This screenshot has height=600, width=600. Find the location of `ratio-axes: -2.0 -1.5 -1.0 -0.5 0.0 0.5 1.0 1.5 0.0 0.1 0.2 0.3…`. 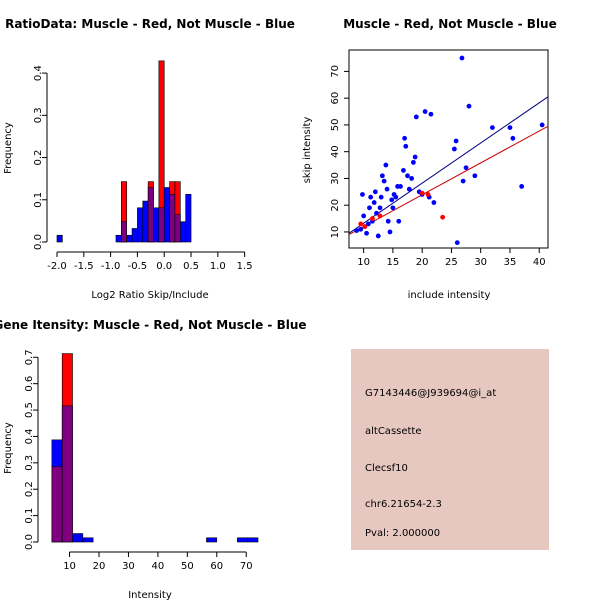

ratio-axes: -2.0 -1.5 -1.0 -0.5 0.0 0.5 1.0 1.5 0.0 0.1 0.2 0.3… is located at coordinates (143, 168).